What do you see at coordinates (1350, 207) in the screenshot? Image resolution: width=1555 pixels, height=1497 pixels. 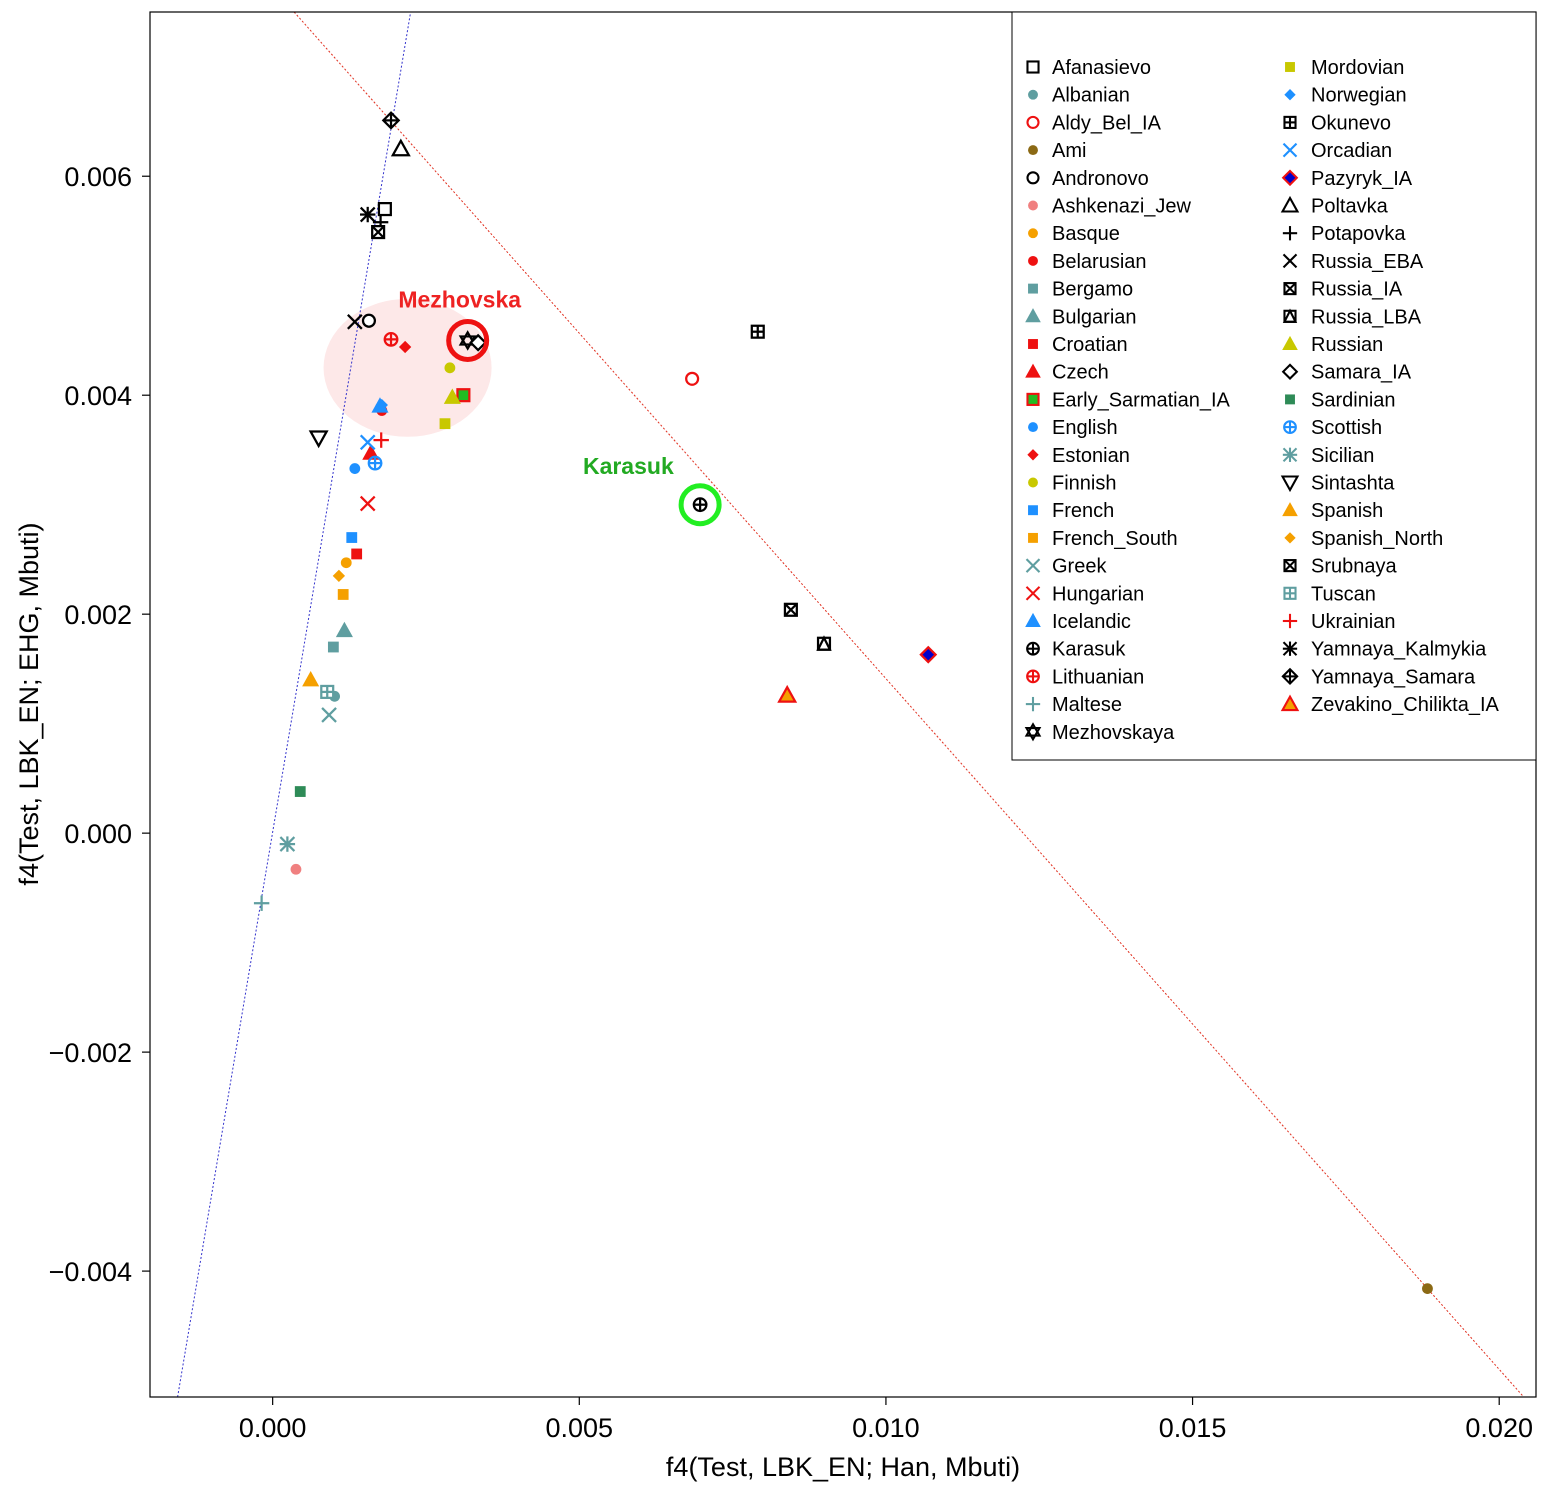 I see `legend-label: Poltavka` at bounding box center [1350, 207].